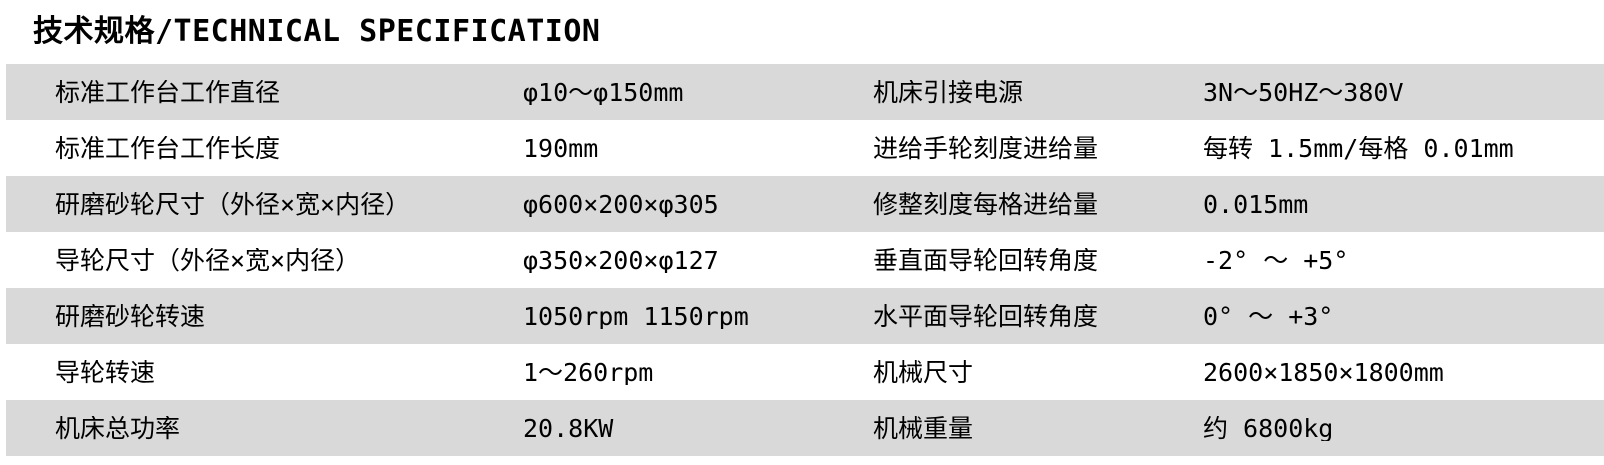  What do you see at coordinates (1358, 148) in the screenshot?
I see `spec-value: 每转 1.5mm/每格 0.01mm` at bounding box center [1358, 148].